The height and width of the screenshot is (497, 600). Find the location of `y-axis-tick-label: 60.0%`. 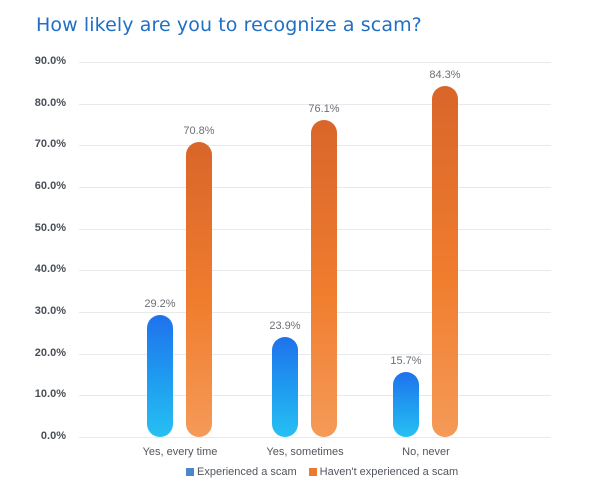

y-axis-tick-label: 60.0% is located at coordinates (50, 186).